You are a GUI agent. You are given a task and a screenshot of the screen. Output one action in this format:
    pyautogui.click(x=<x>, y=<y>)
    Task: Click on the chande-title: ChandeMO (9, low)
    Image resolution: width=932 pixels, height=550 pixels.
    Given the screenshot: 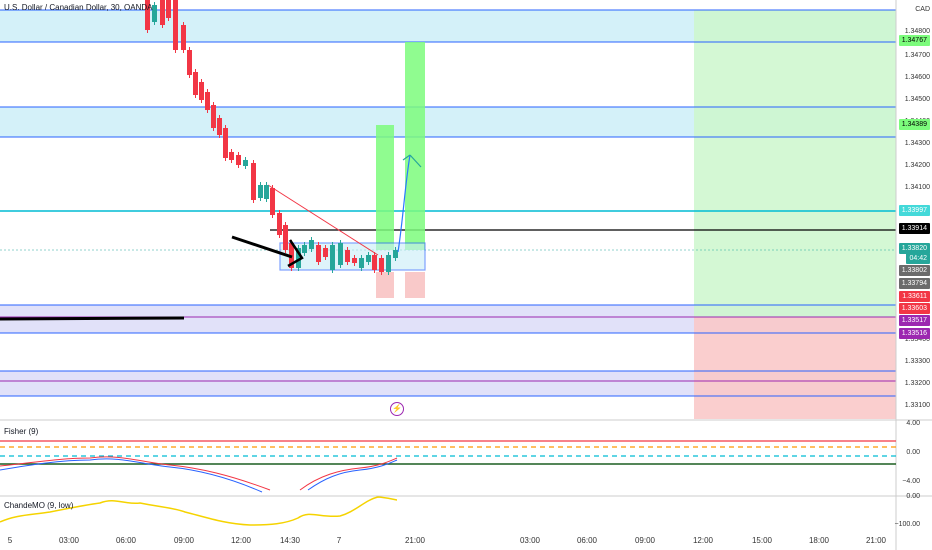 What is the action you would take?
    pyautogui.click(x=39, y=505)
    